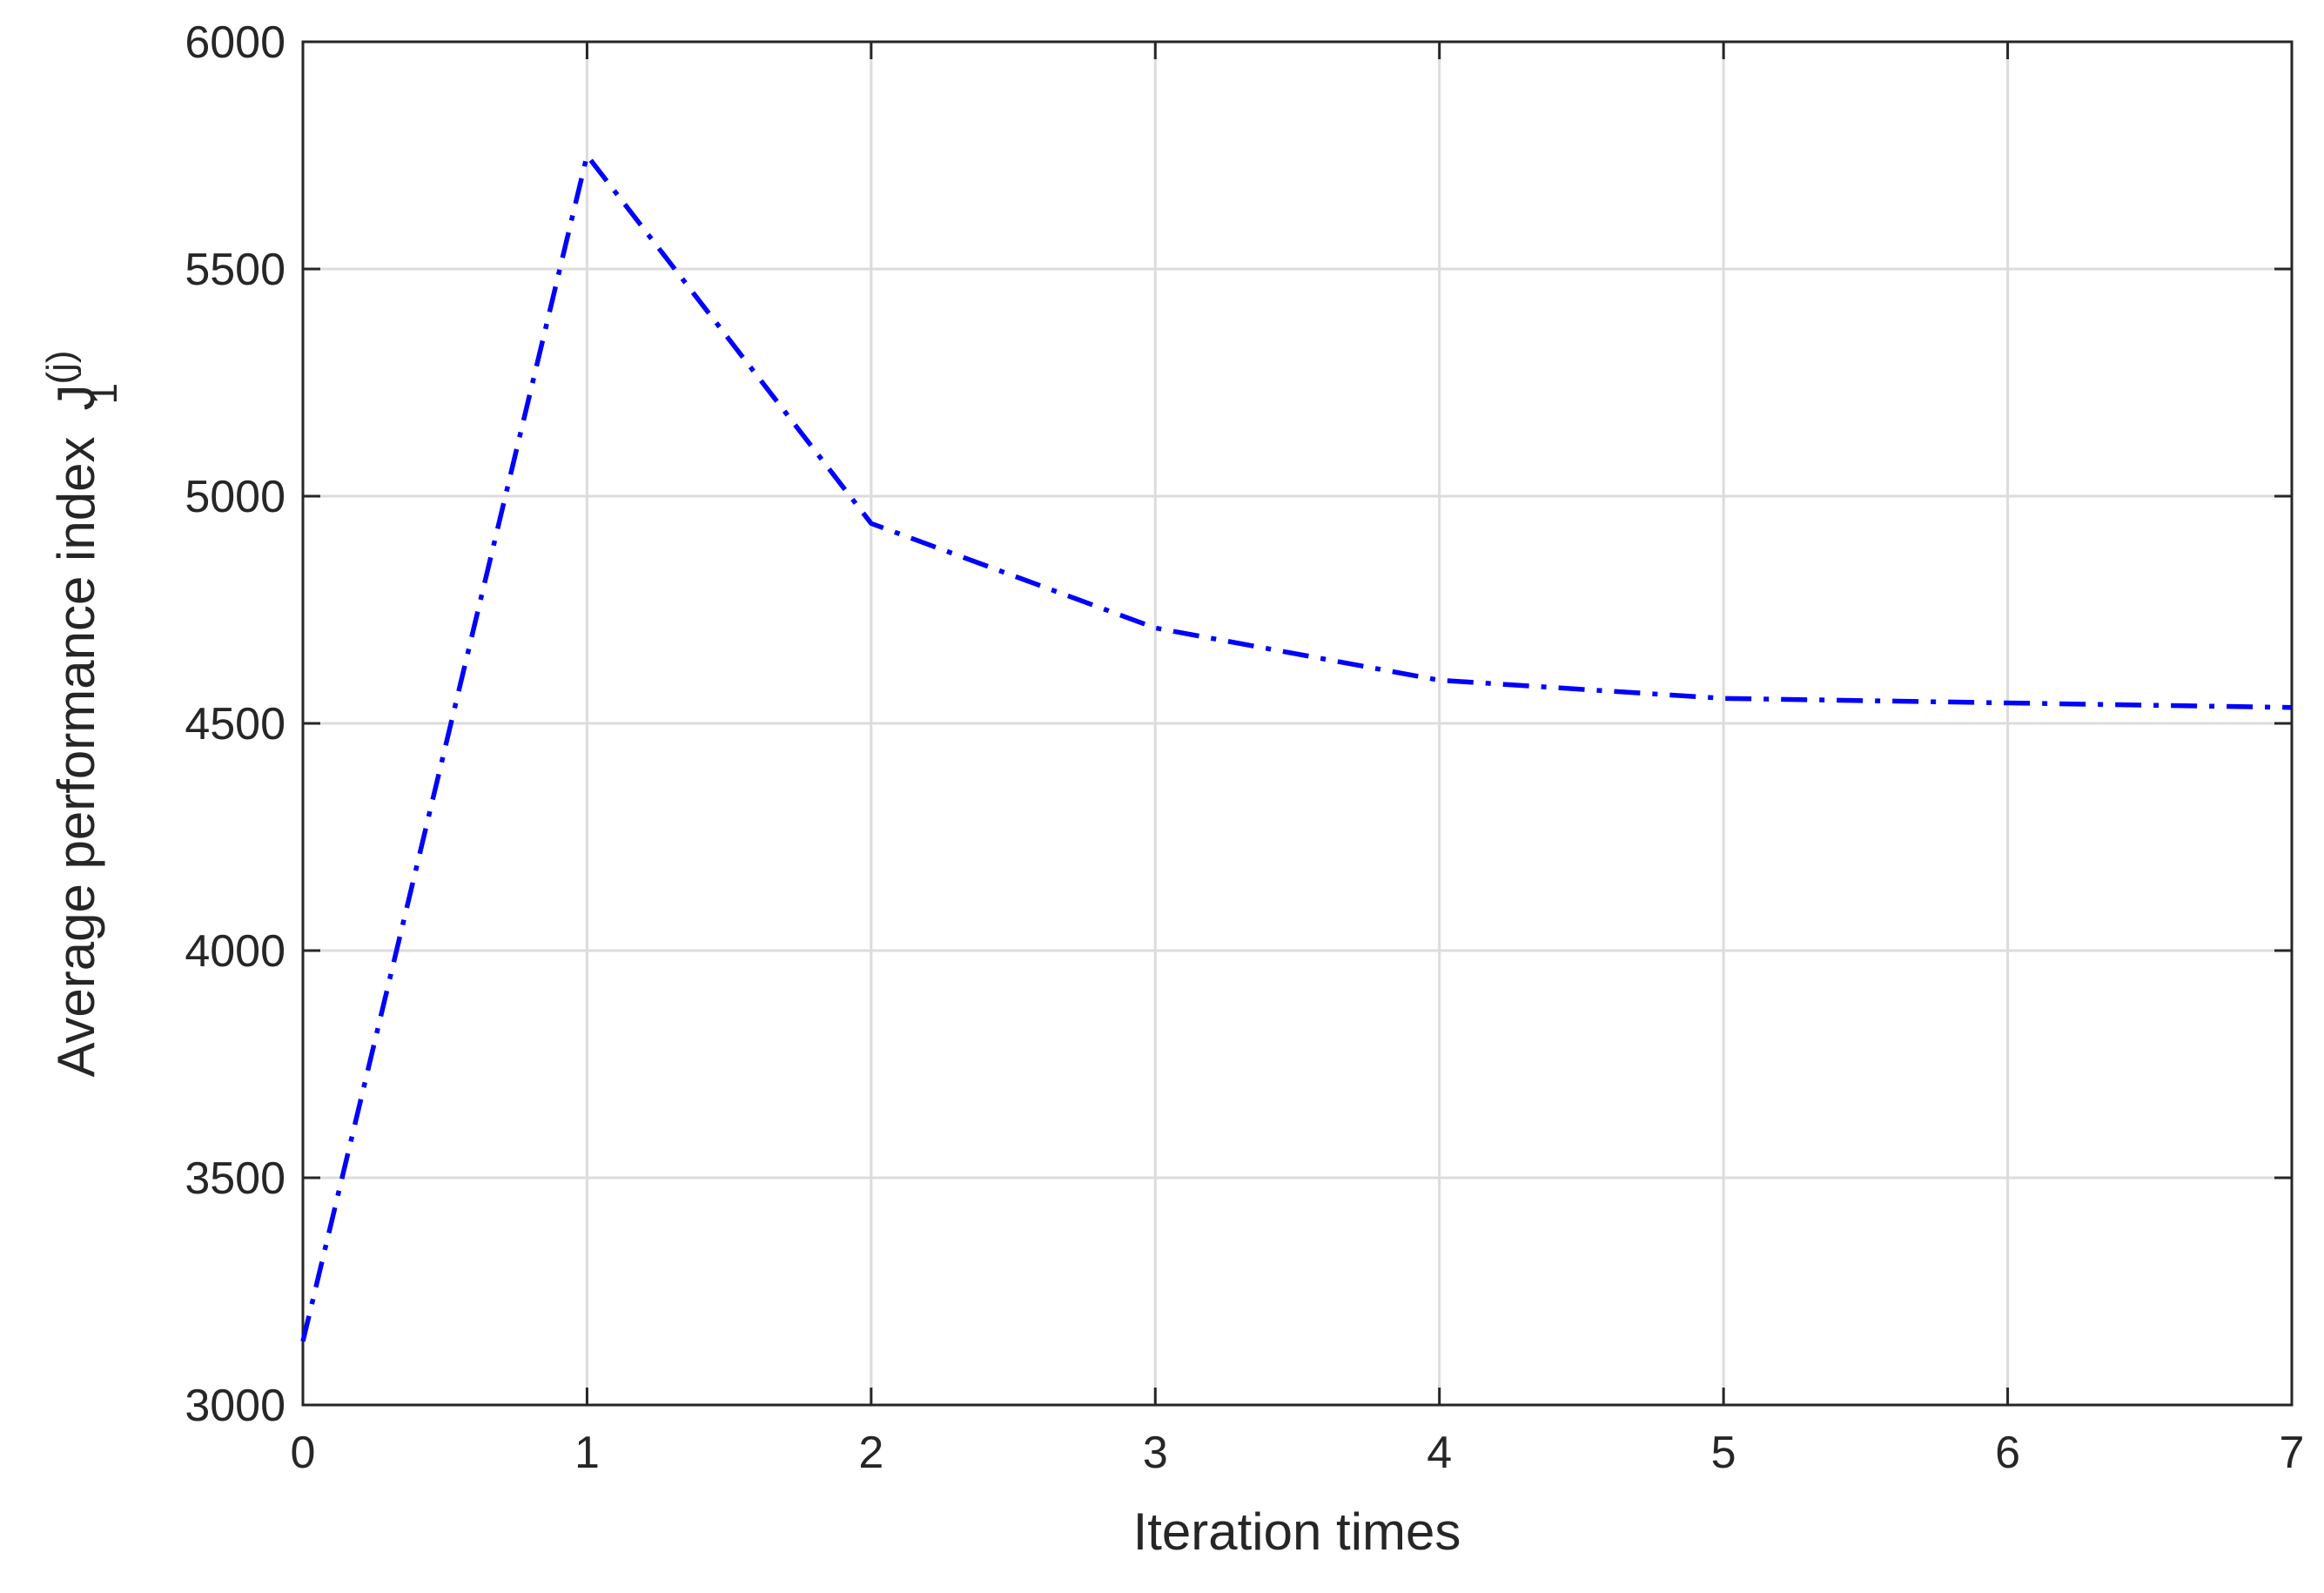 This screenshot has height=1593, width=2324. What do you see at coordinates (235, 951) in the screenshot?
I see `y-tick-label: 4000` at bounding box center [235, 951].